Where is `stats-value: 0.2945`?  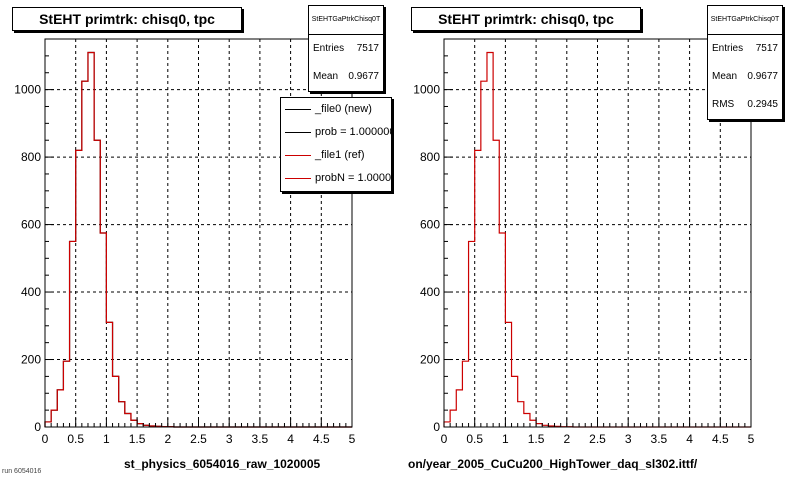
stats-value: 0.2945 is located at coordinates (762, 104).